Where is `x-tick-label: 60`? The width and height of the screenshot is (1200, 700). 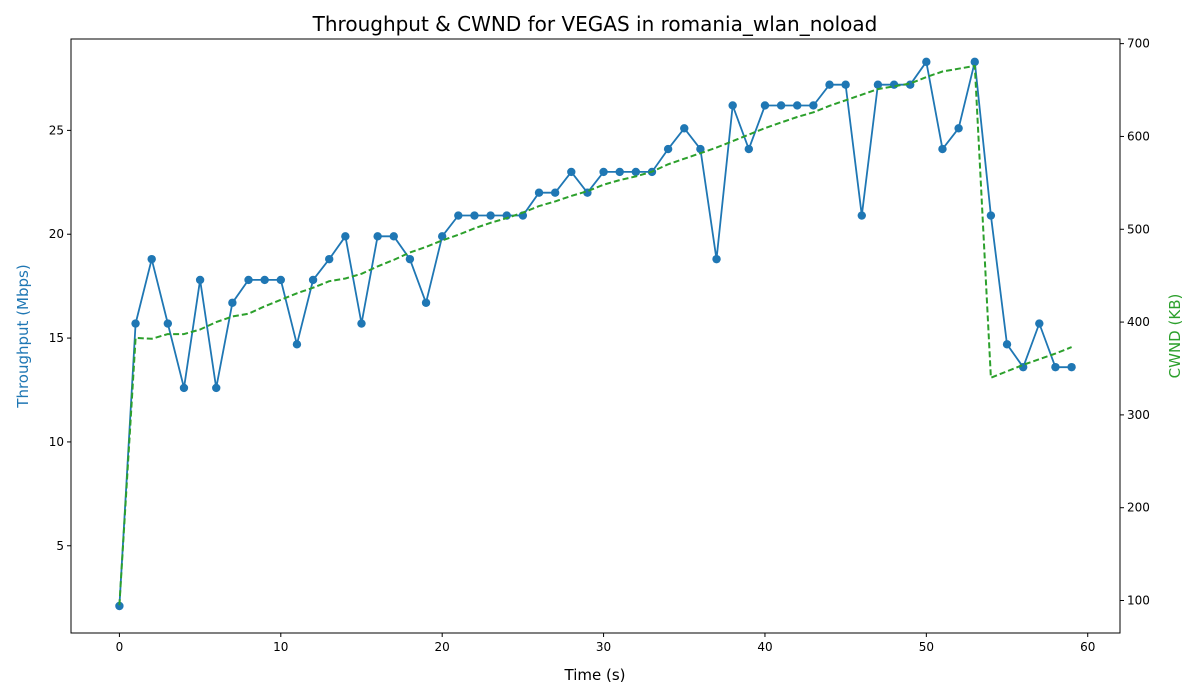 x-tick-label: 60 is located at coordinates (1087, 647).